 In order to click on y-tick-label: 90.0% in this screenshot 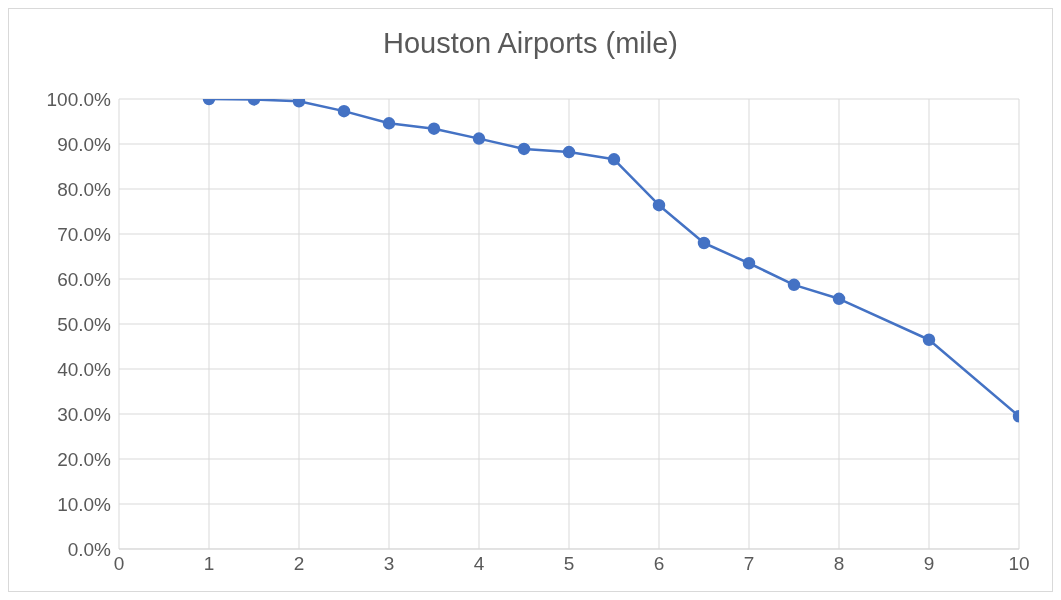, I will do `click(84, 144)`.